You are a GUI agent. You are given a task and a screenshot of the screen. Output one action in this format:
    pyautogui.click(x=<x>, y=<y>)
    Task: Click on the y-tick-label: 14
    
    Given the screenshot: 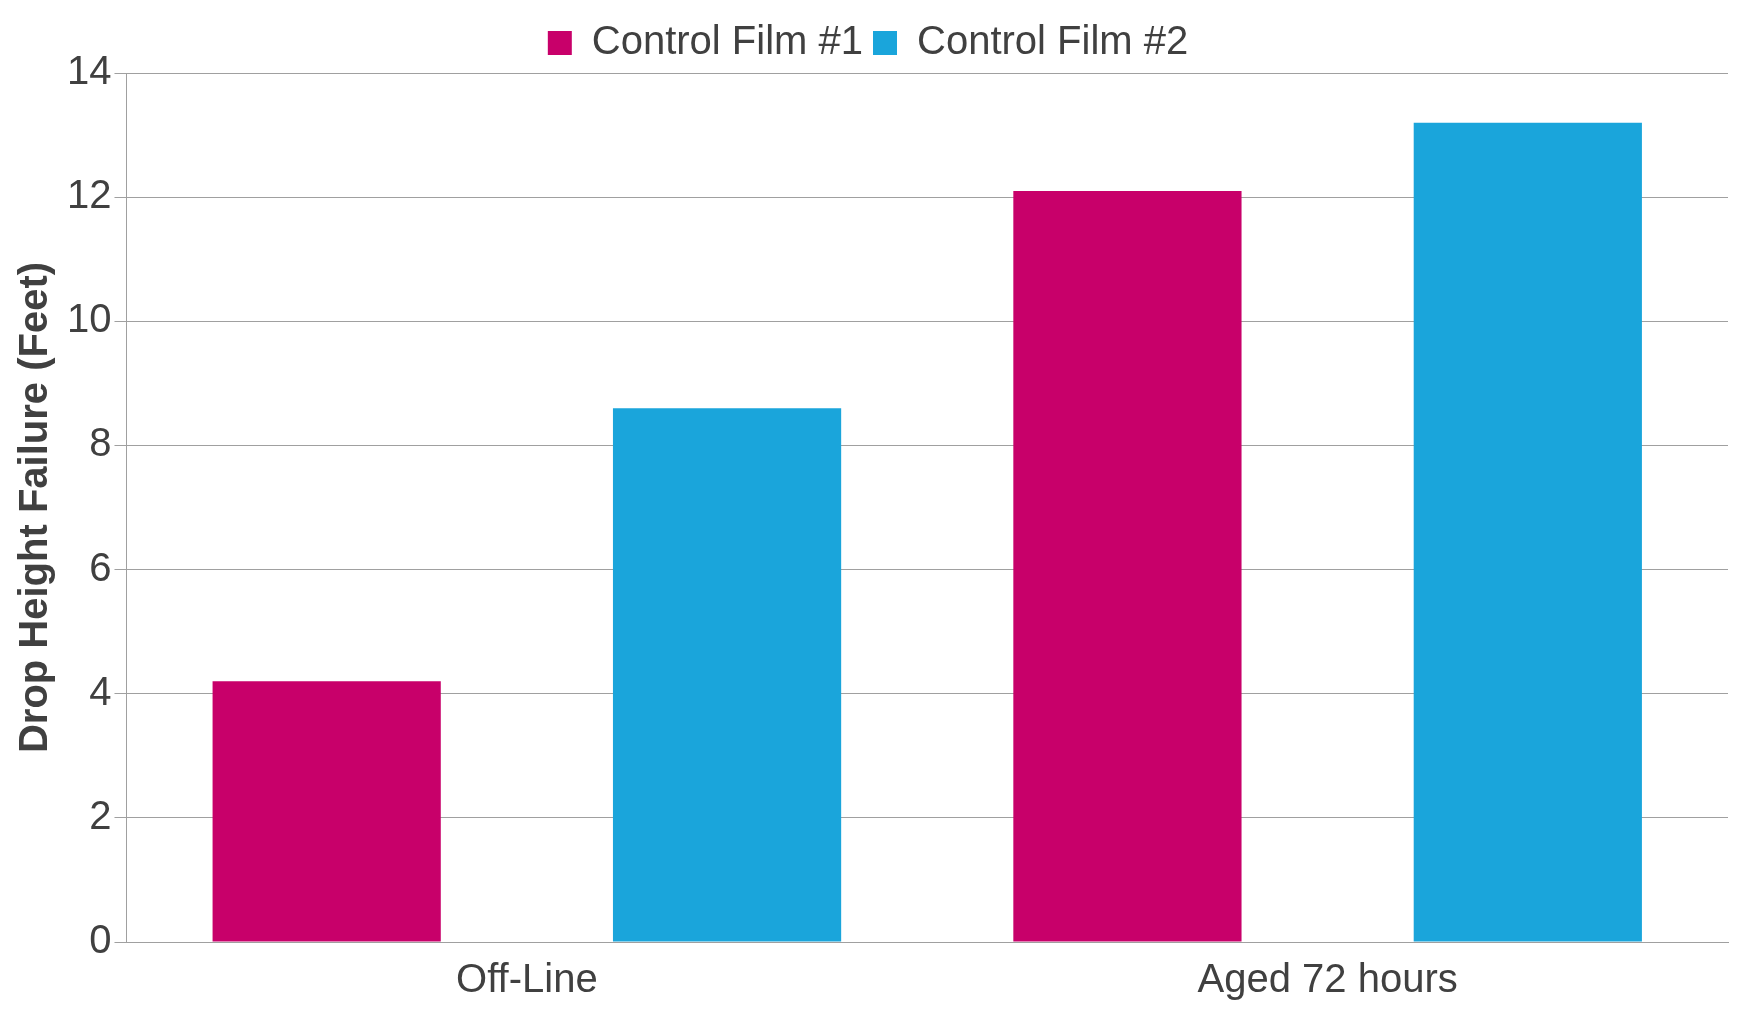 What is the action you would take?
    pyautogui.click(x=89, y=70)
    